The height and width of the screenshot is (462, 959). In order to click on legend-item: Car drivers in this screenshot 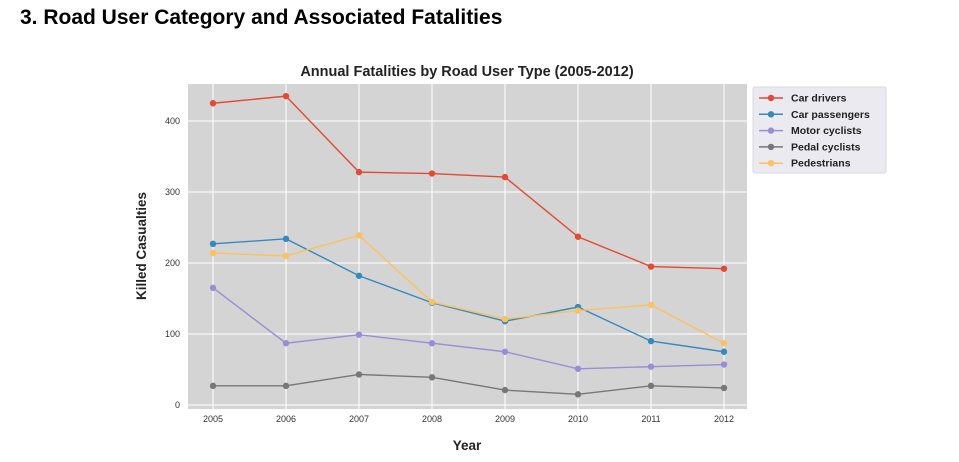, I will do `click(803, 99)`.